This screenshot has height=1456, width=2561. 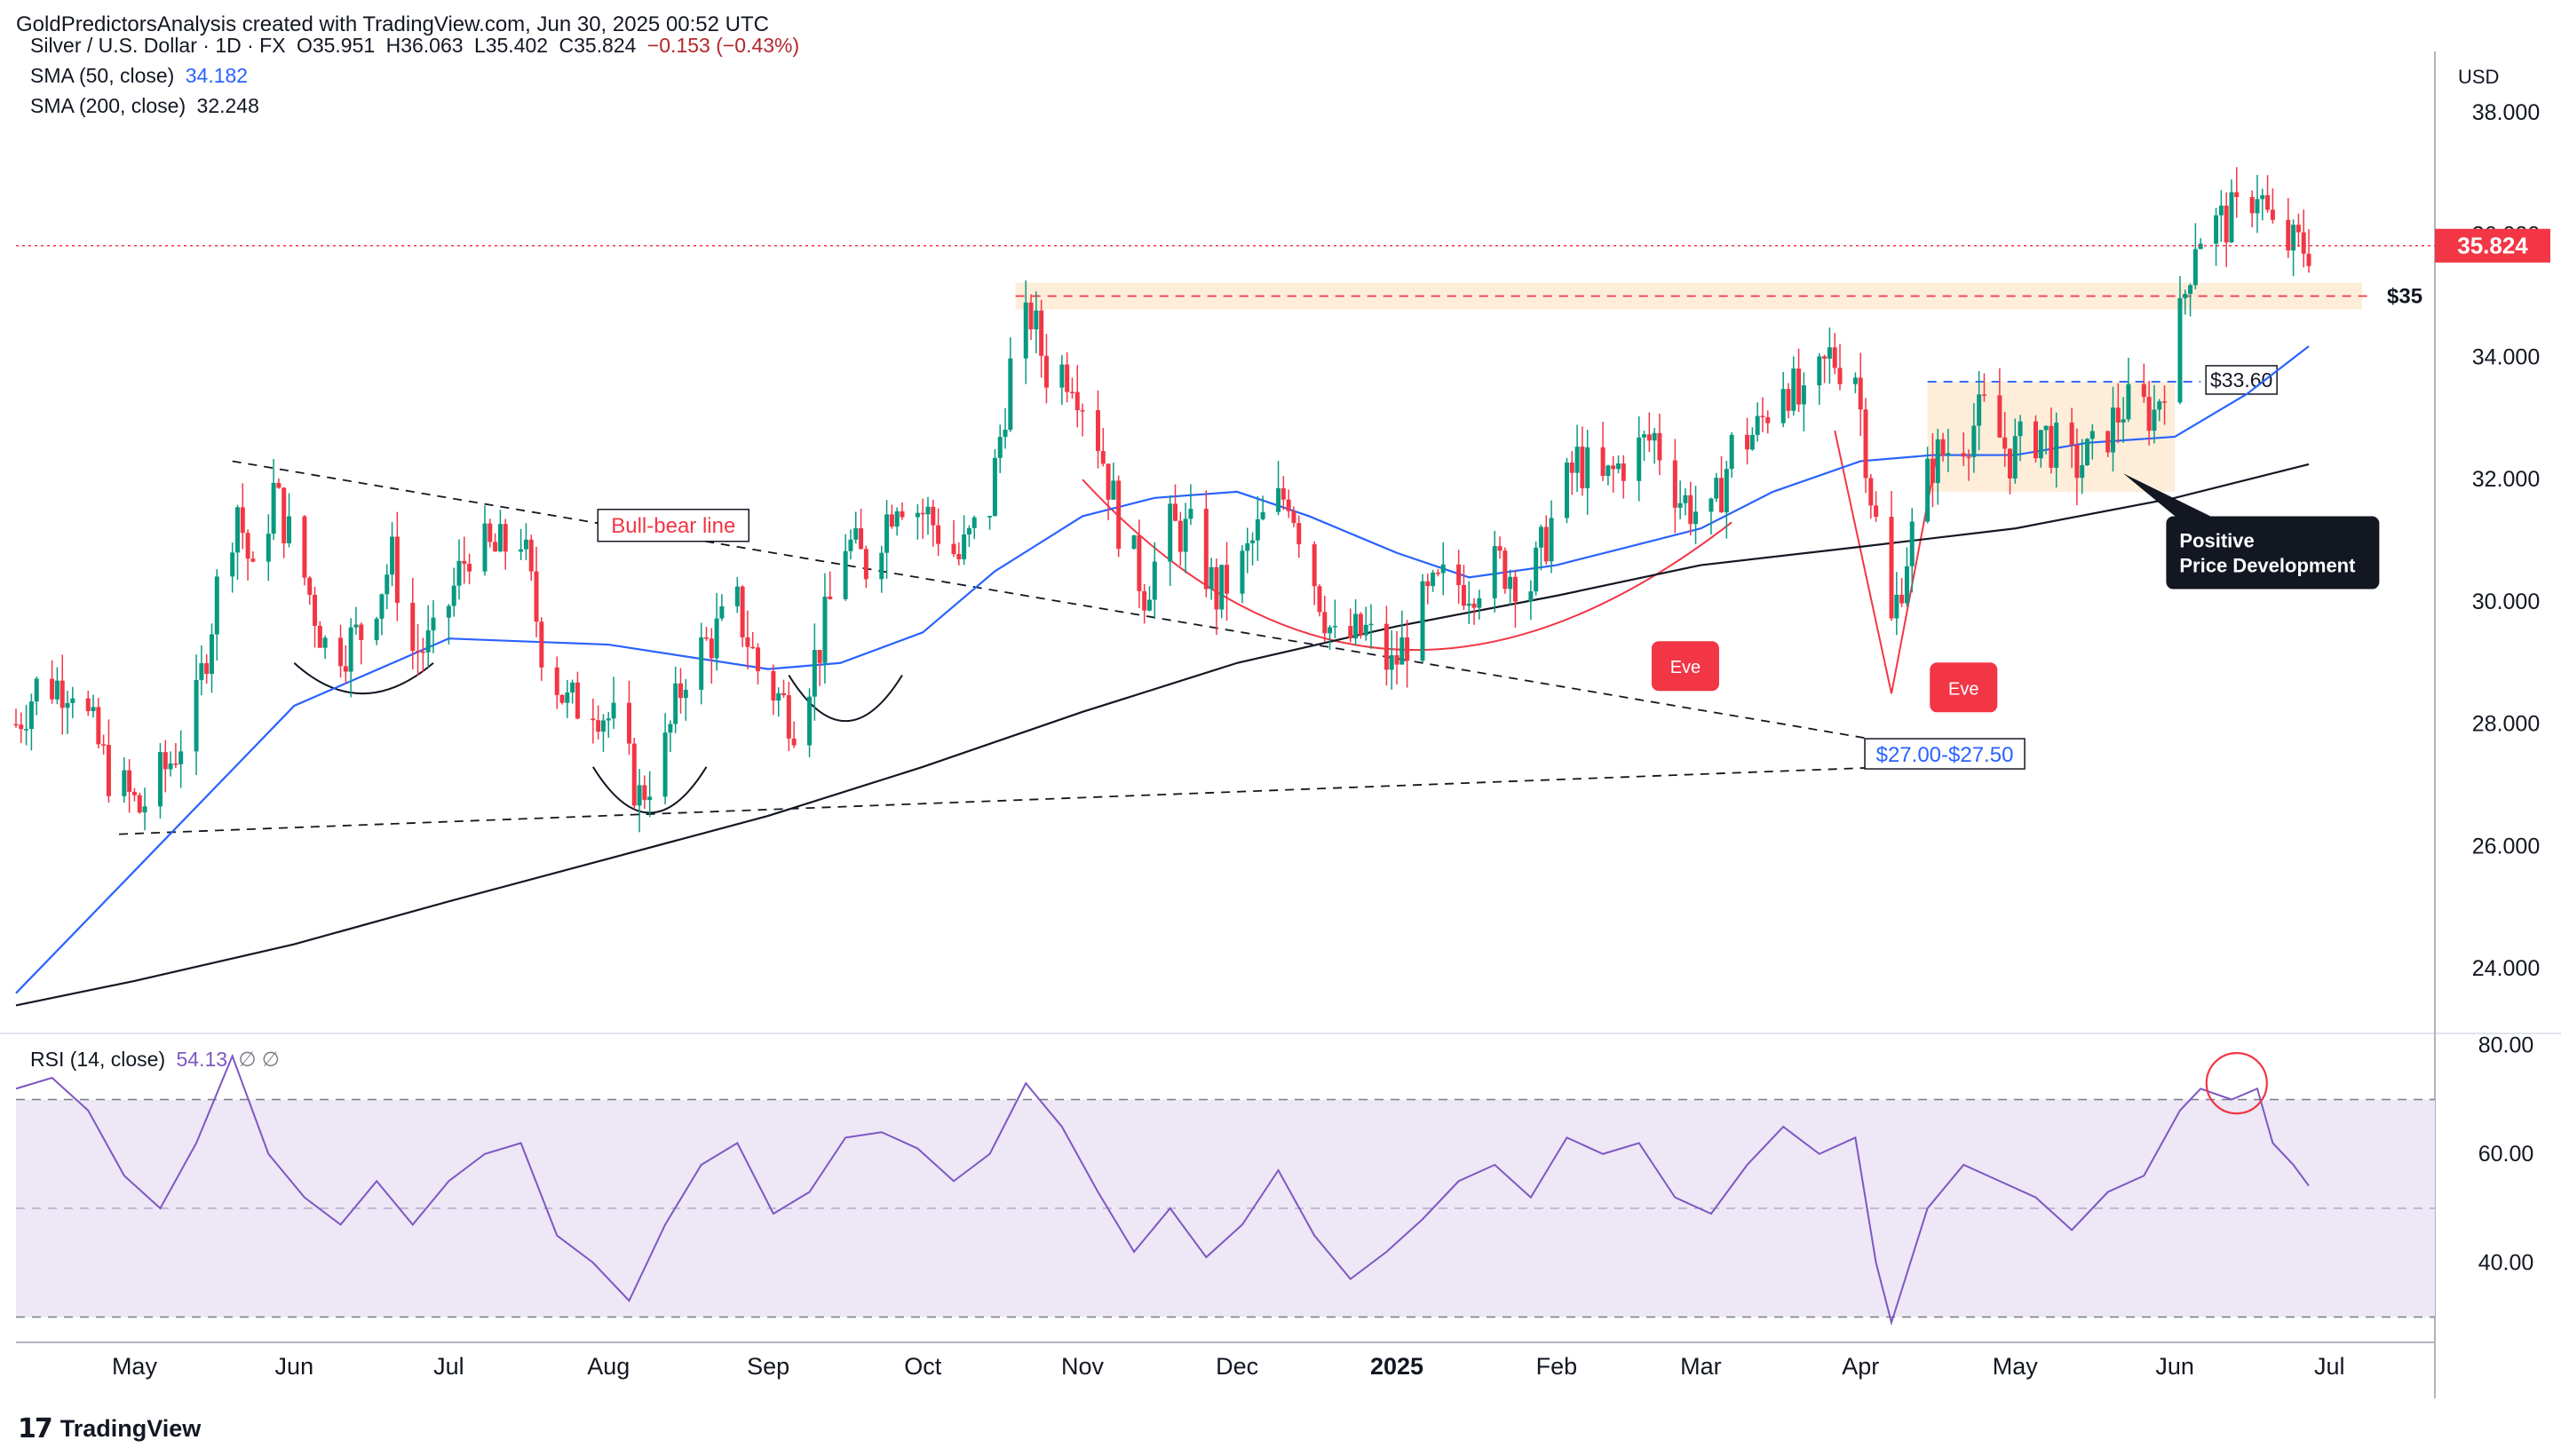 What do you see at coordinates (2492, 246) in the screenshot?
I see `last-price-label: 35.824` at bounding box center [2492, 246].